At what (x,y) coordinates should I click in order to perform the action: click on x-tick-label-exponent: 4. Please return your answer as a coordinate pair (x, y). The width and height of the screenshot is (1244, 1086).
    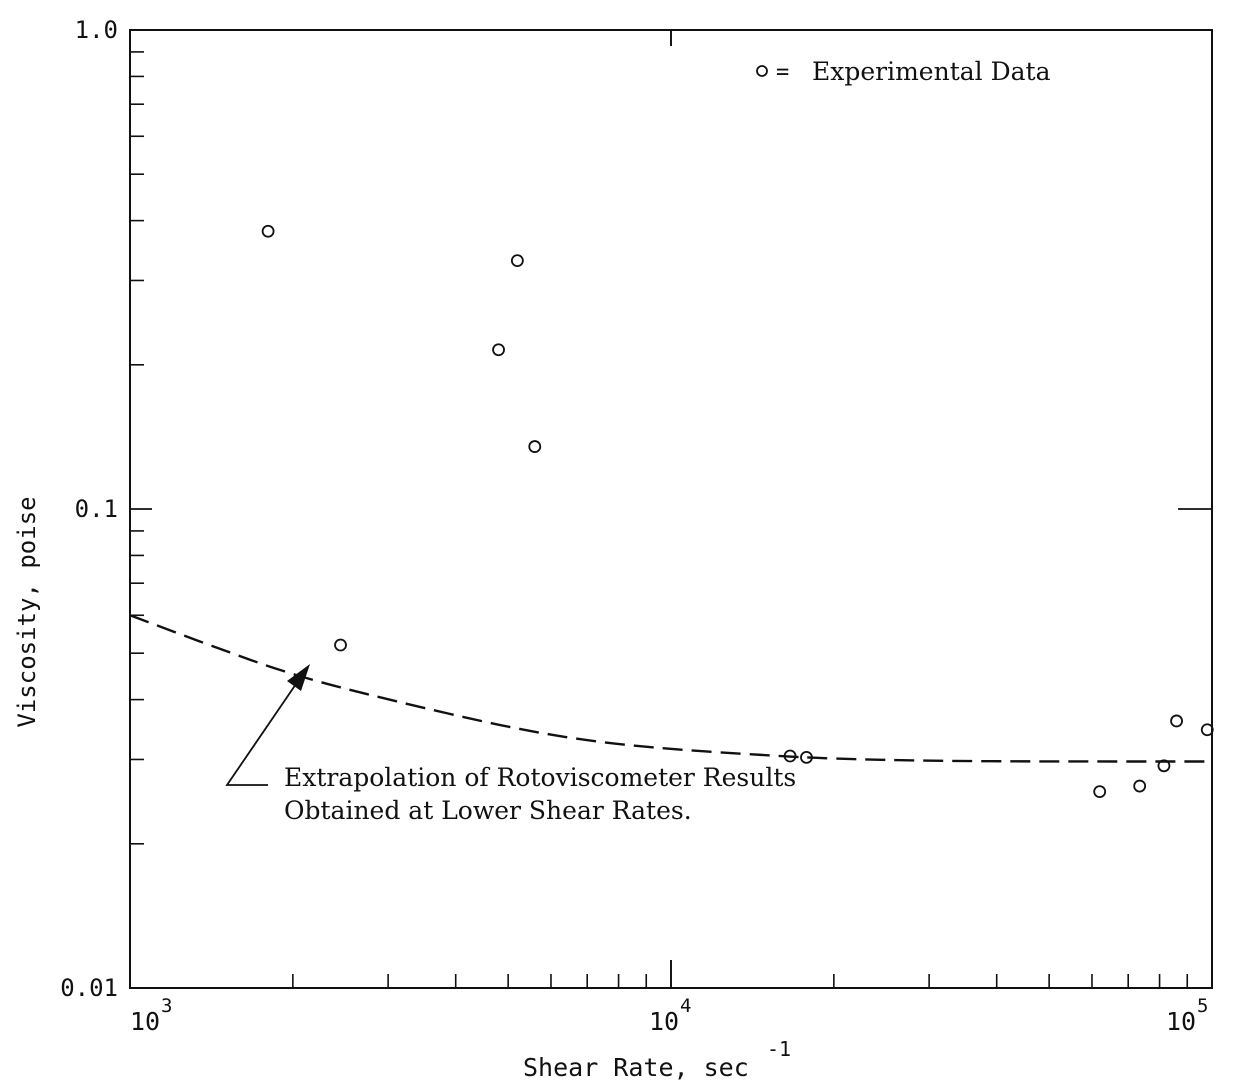
    Looking at the image, I should click on (685, 1006).